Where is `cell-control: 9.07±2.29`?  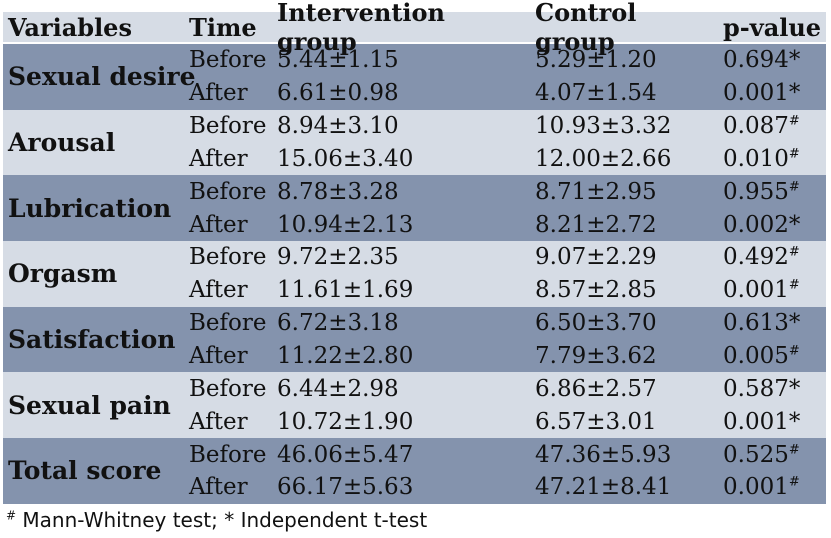
cell-control: 9.07±2.29 is located at coordinates (596, 257).